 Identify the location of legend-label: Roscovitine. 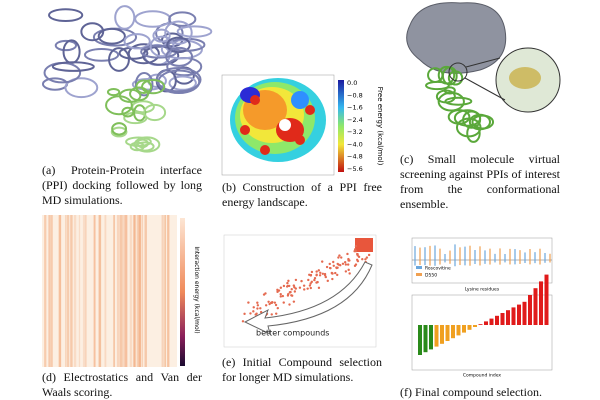
(438, 269).